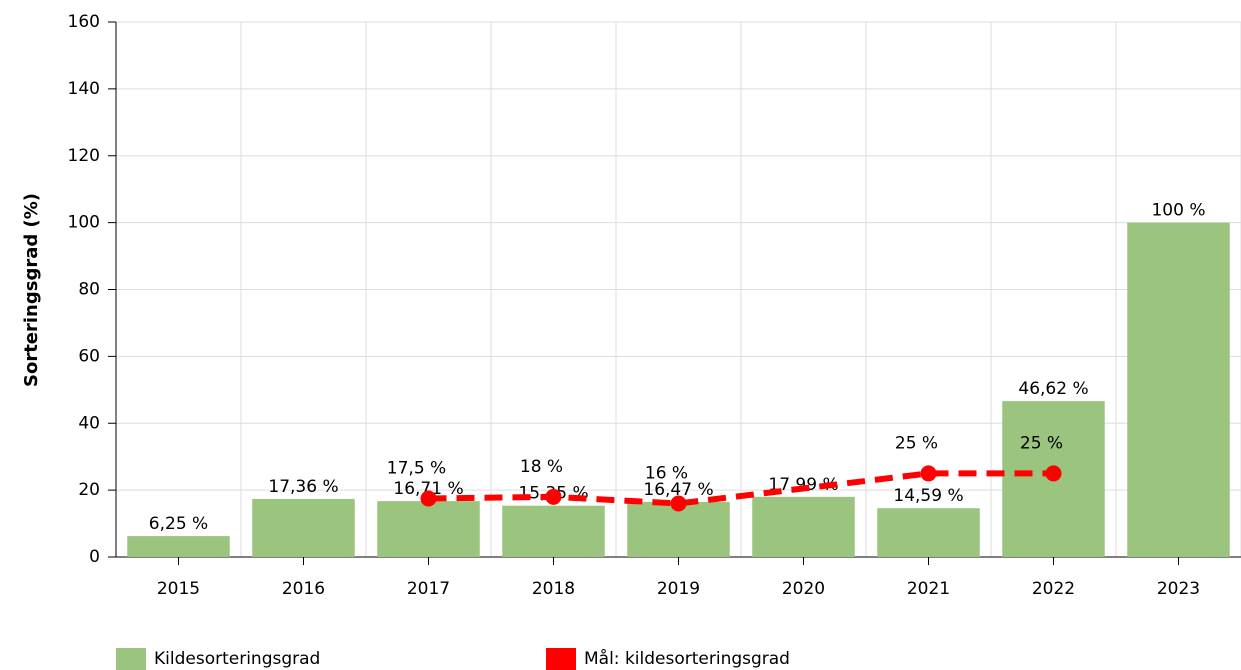 Image resolution: width=1241 pixels, height=670 pixels. I want to click on x-tick-label: 2015, so click(178, 589).